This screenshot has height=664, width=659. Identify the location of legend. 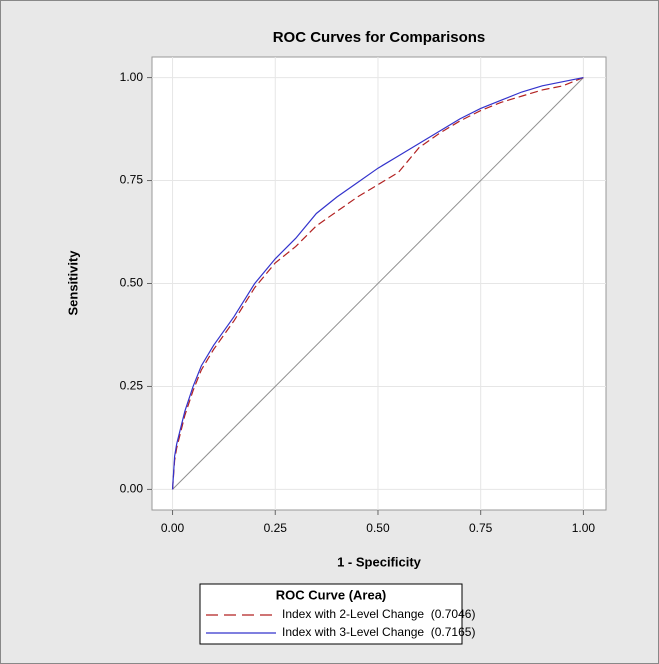
(331, 614).